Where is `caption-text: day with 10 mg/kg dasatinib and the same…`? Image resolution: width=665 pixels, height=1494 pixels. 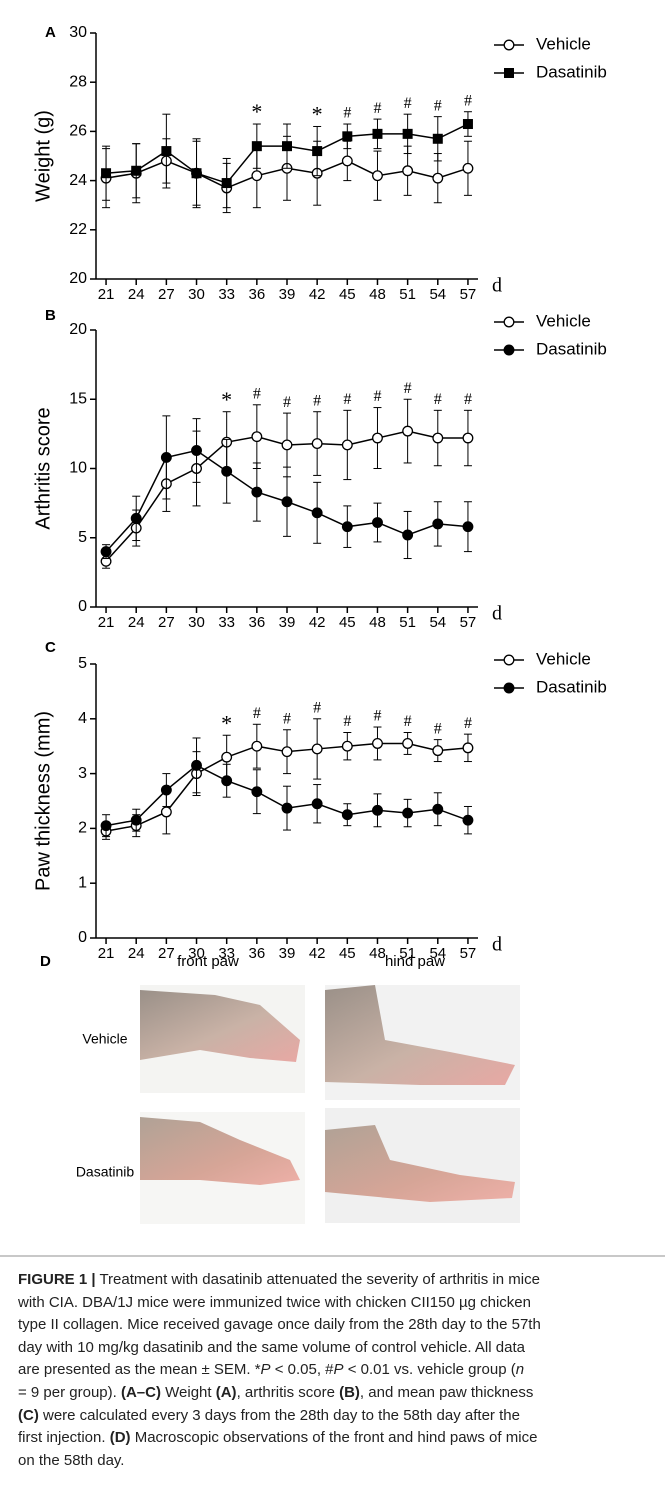
caption-text: day with 10 mg/kg dasatinib and the same… is located at coordinates (271, 1347).